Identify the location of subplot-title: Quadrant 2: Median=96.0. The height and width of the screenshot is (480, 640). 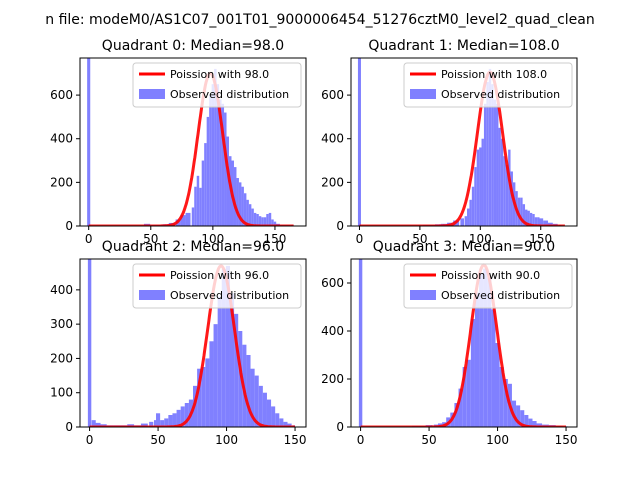
(193, 247).